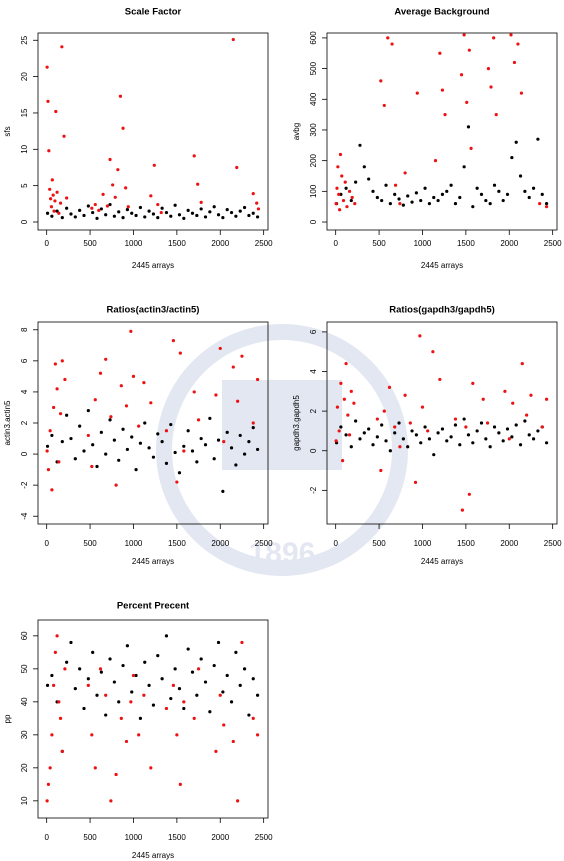 Image resolution: width=564 pixels, height=861 pixels. What do you see at coordinates (313, 68) in the screenshot?
I see `y-tick-label: 500` at bounding box center [313, 68].